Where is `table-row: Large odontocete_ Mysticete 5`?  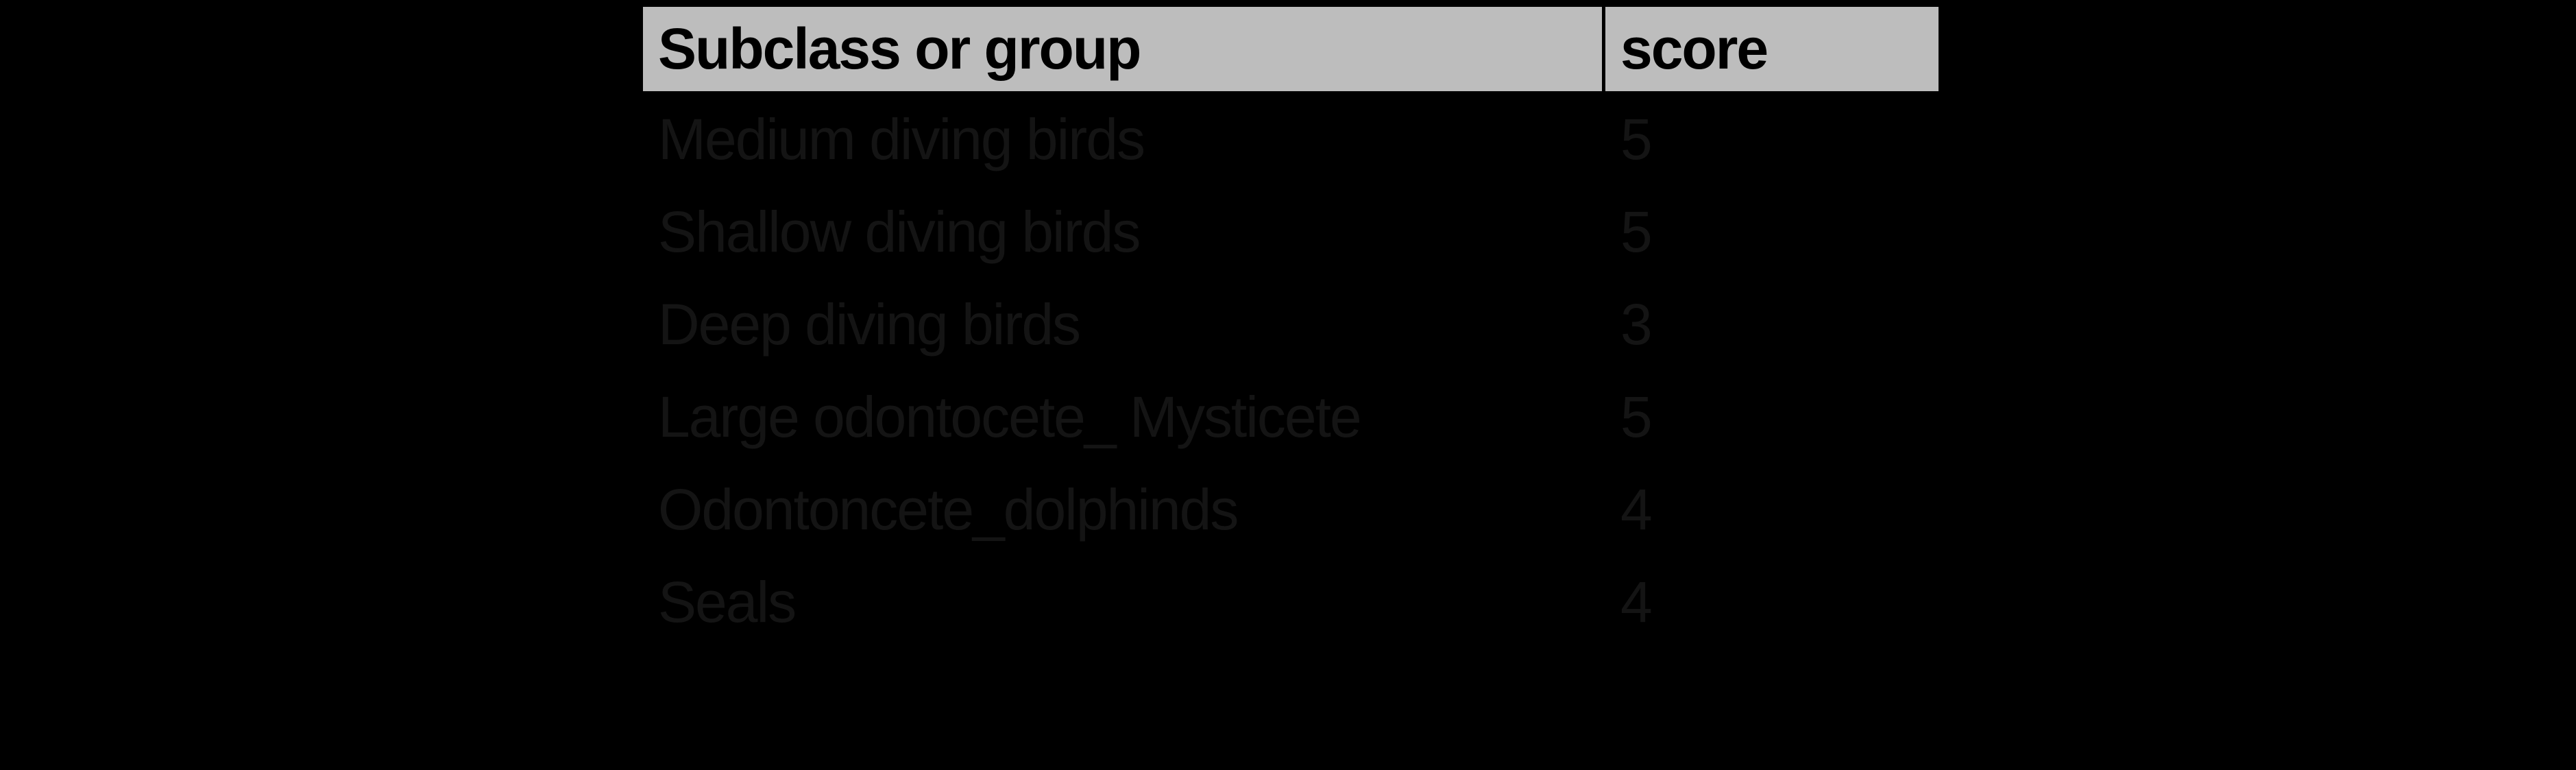
table-row: Large odontocete_ Mysticete 5 is located at coordinates (1291, 417).